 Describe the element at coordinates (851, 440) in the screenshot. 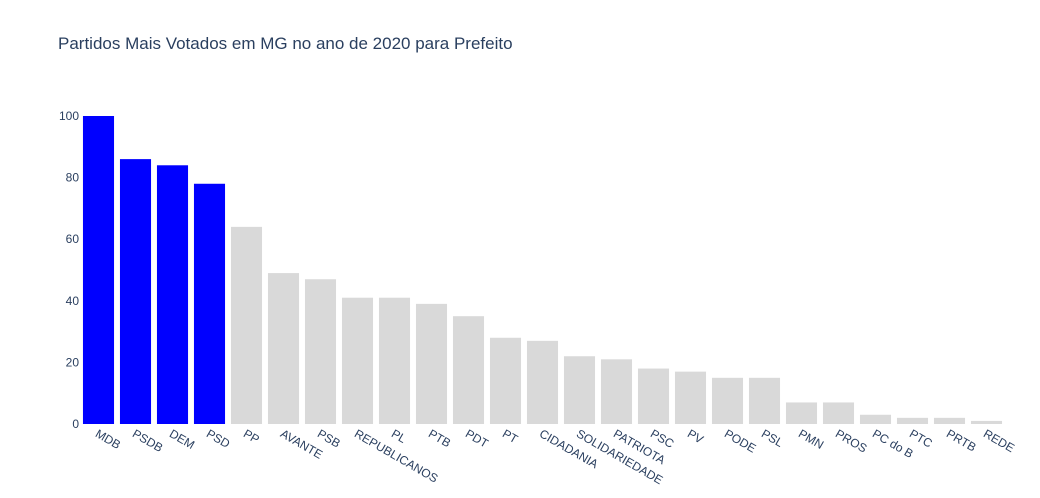

I see `x-tick-label: PROS` at that location.